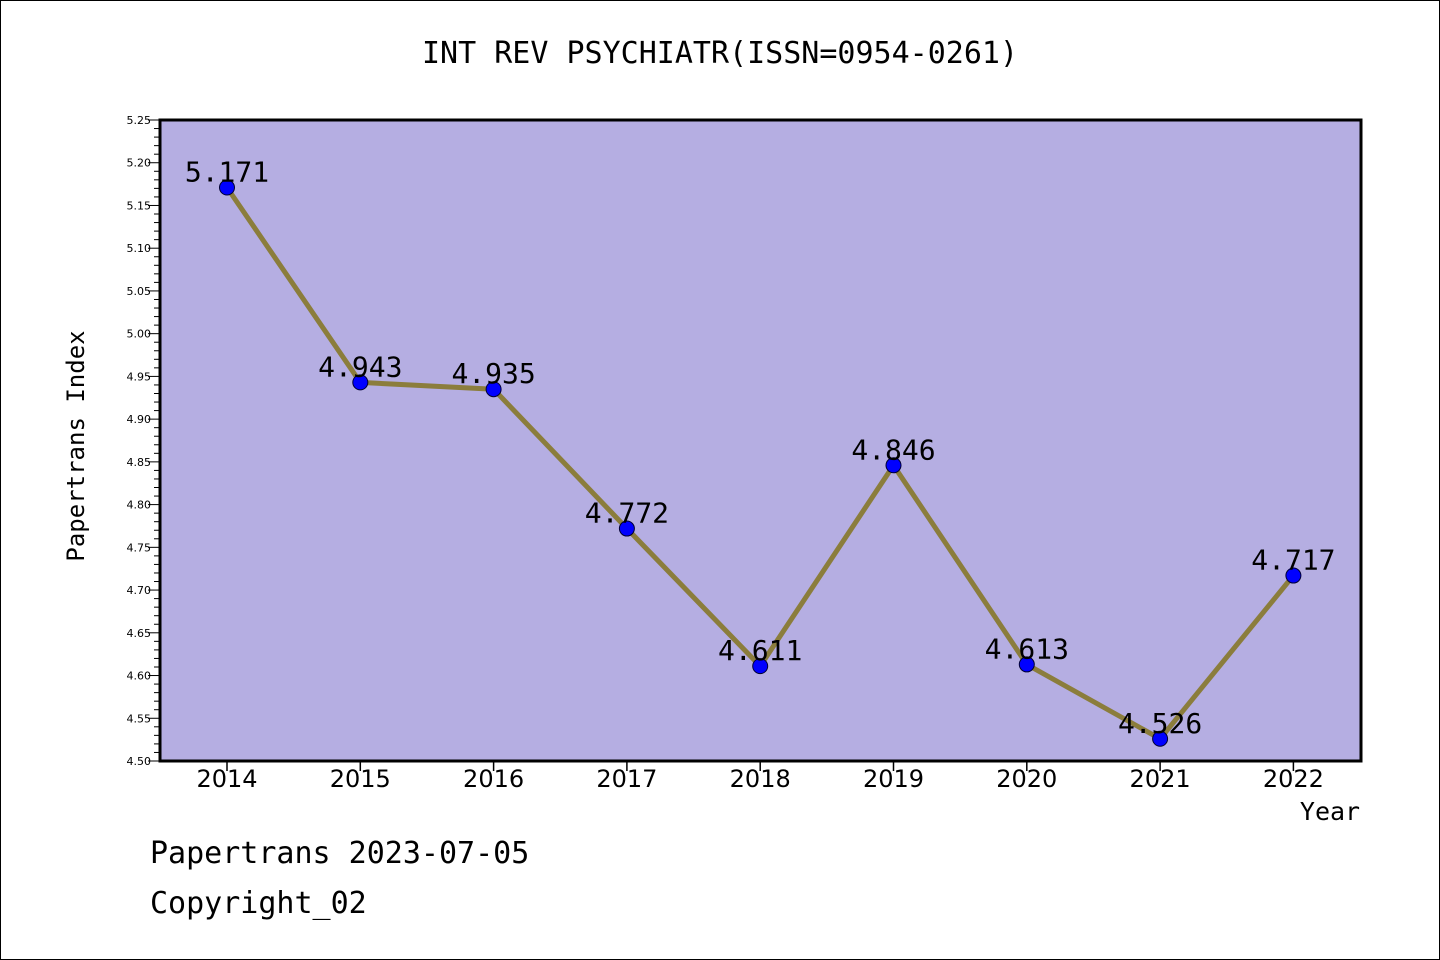 This screenshot has height=960, width=1440. What do you see at coordinates (139, 376) in the screenshot?
I see `y-tick-label: 4.95` at bounding box center [139, 376].